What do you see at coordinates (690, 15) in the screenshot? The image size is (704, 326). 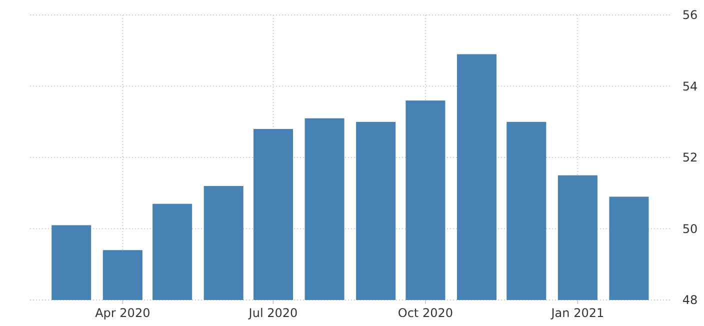 I see `y-tick-label: 56` at bounding box center [690, 15].